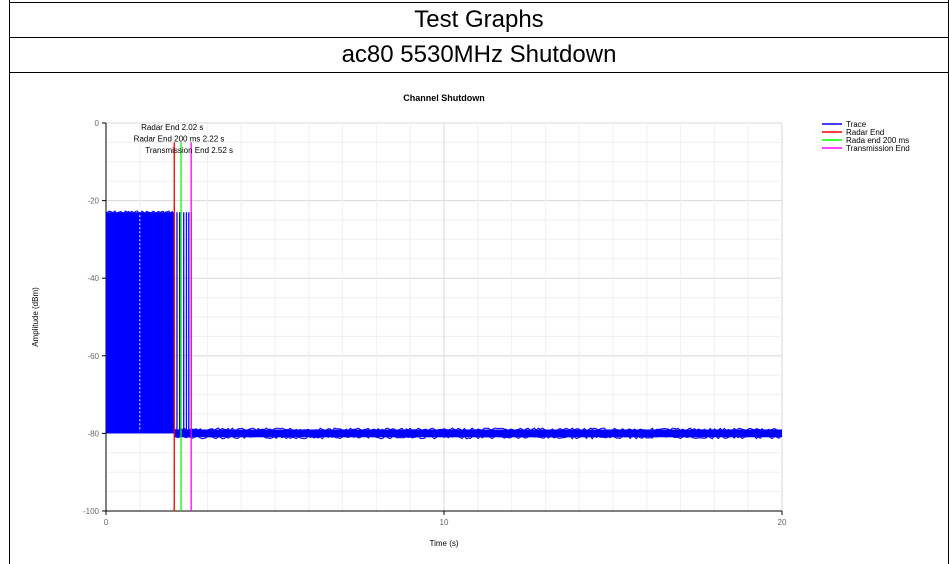  What do you see at coordinates (179, 139) in the screenshot?
I see `annotation-label: Radar End 200 ms 2.22 s` at bounding box center [179, 139].